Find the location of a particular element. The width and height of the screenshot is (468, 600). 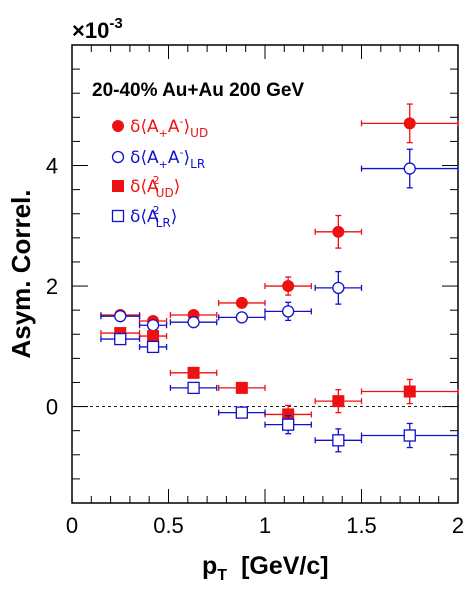

y-tick-label: 2 is located at coordinates (52, 286).